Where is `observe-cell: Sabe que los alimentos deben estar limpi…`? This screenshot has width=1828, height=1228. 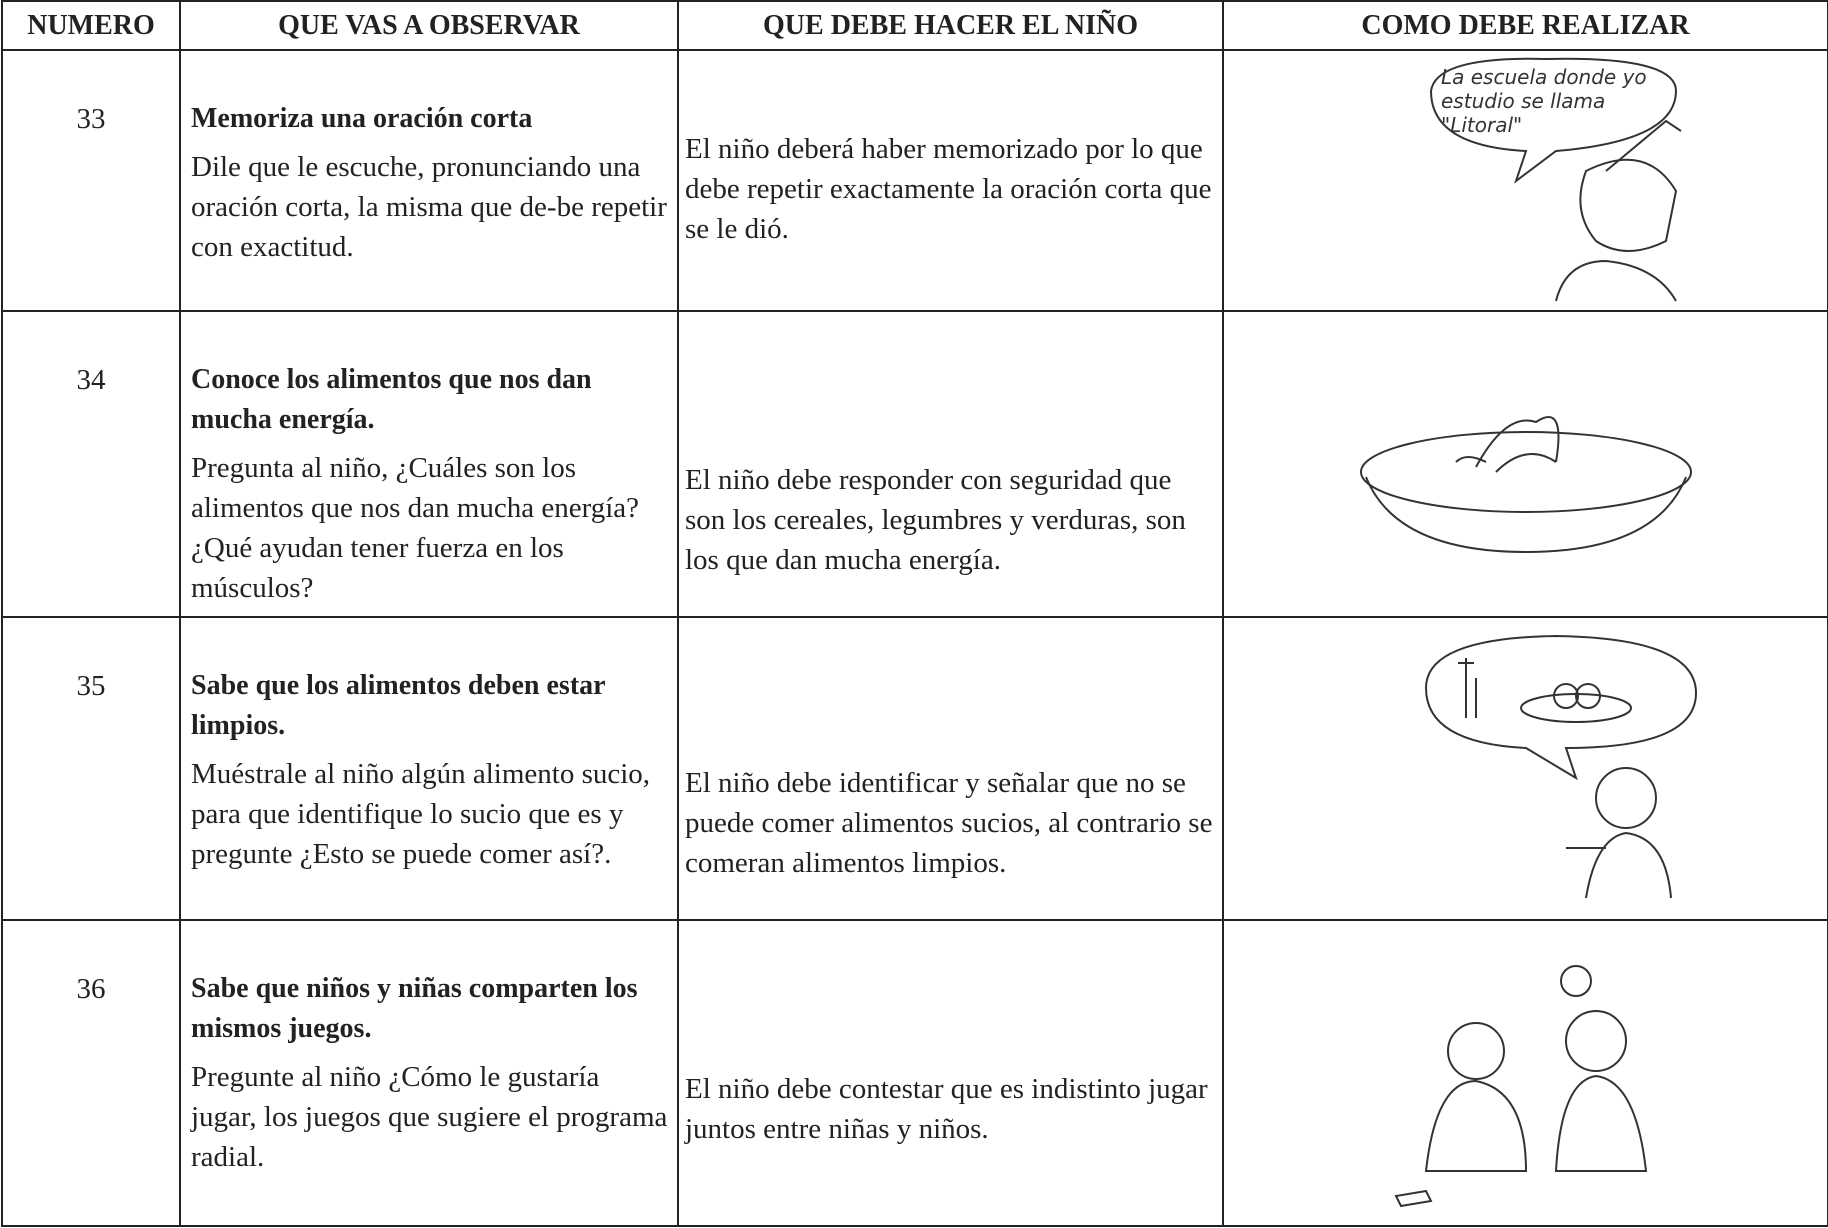 observe-cell: Sabe que los alimentos deben estar limpi… is located at coordinates (429, 768).